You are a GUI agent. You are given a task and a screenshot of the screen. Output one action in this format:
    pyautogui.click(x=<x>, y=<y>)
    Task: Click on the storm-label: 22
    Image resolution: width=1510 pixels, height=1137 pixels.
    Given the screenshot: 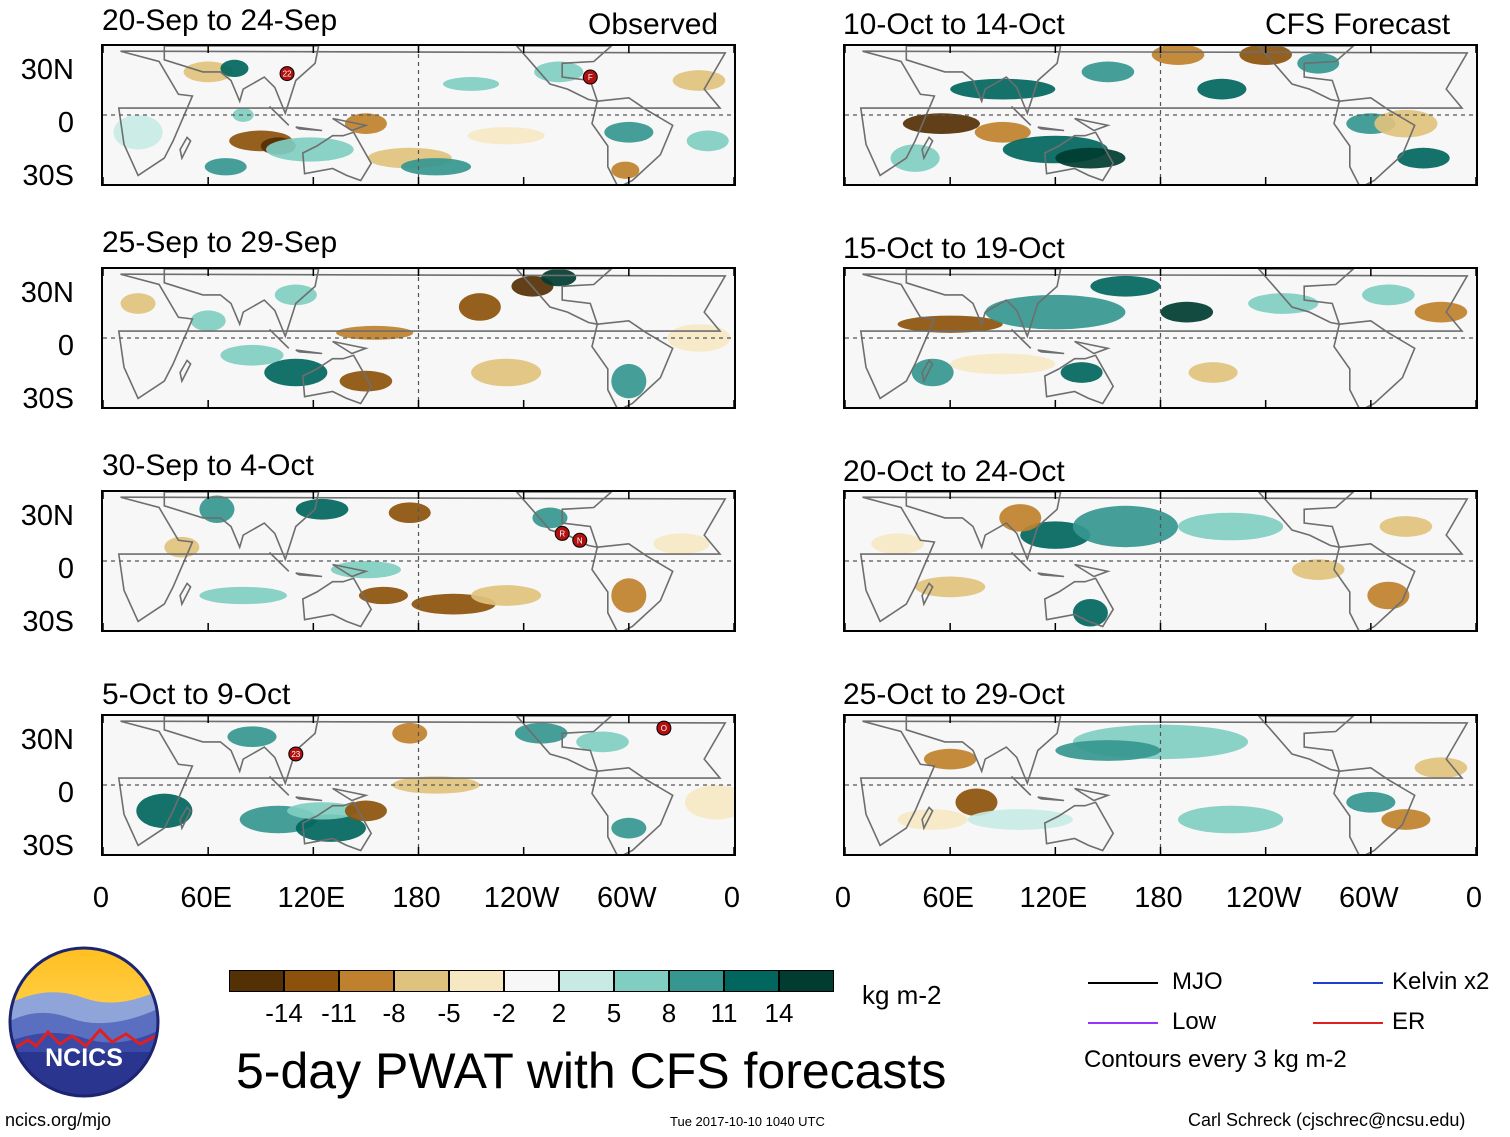 What is the action you would take?
    pyautogui.click(x=287, y=74)
    